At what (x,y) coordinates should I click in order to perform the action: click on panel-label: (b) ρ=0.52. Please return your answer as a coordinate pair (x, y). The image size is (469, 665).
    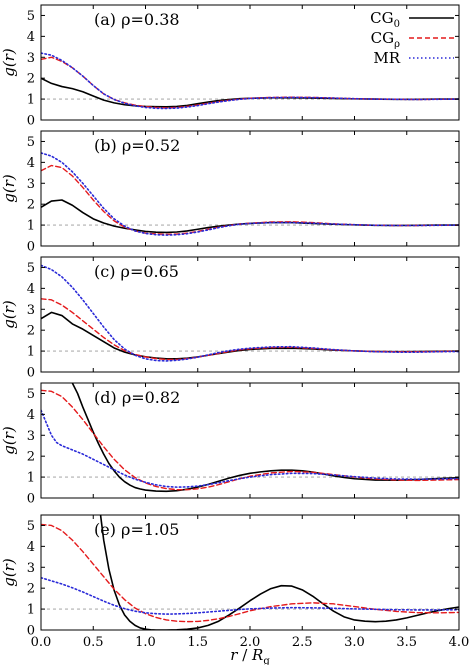
    Looking at the image, I should click on (137, 145).